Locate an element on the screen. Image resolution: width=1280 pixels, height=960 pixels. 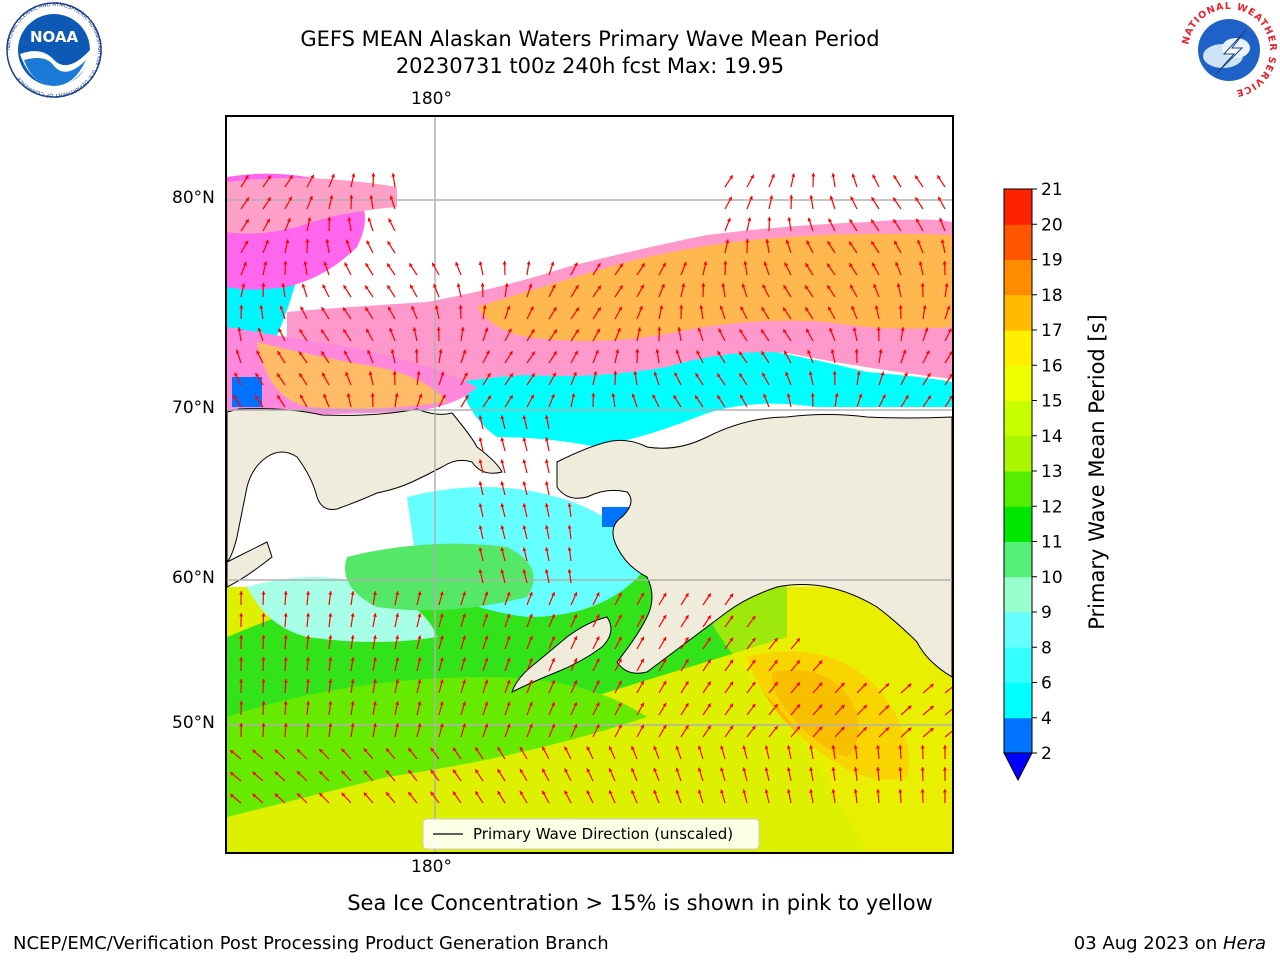
land-alaska-siberia is located at coordinates (365, 485).